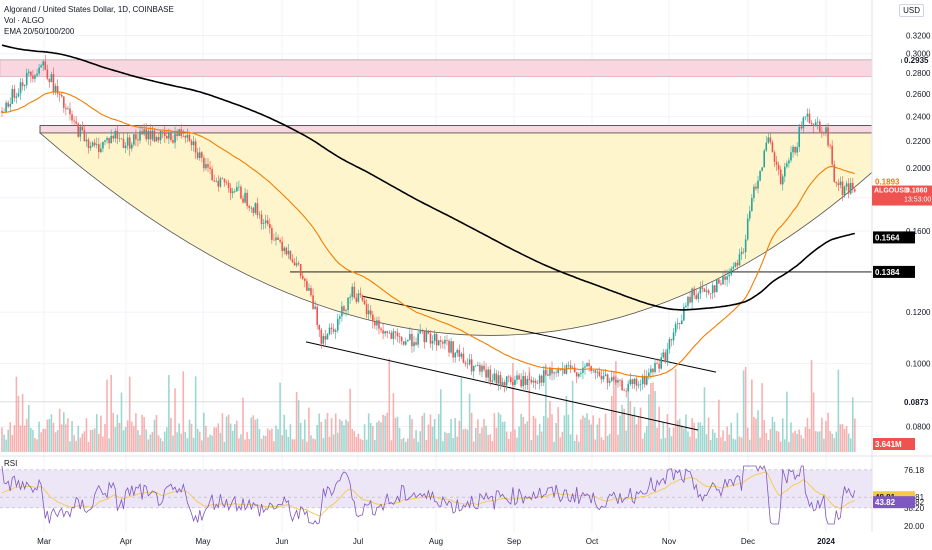  I want to click on time-tick-label: Mar, so click(44, 541).